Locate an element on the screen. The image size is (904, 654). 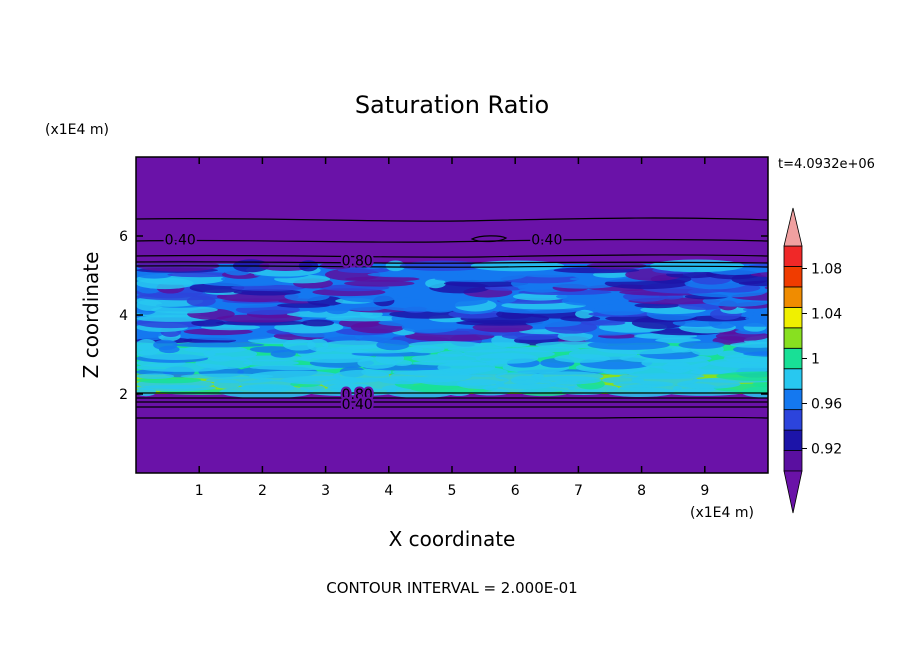
contour-label-4: 0.40 is located at coordinates (357, 405).